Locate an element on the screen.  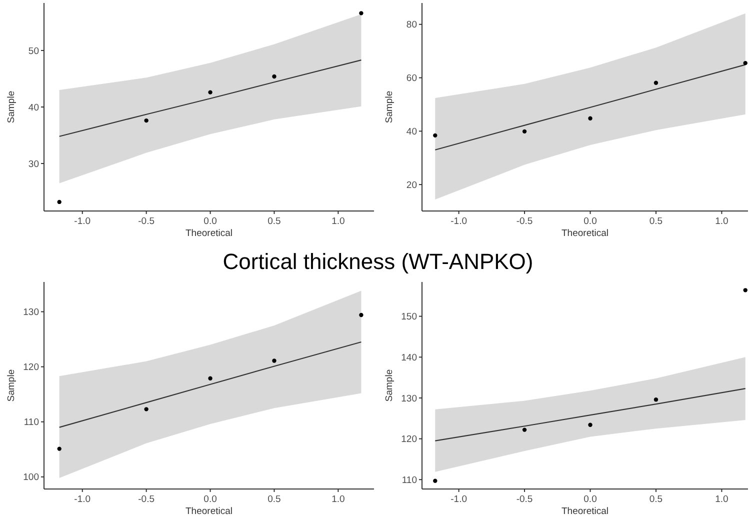
y-tick-label: 20 is located at coordinates (411, 185).